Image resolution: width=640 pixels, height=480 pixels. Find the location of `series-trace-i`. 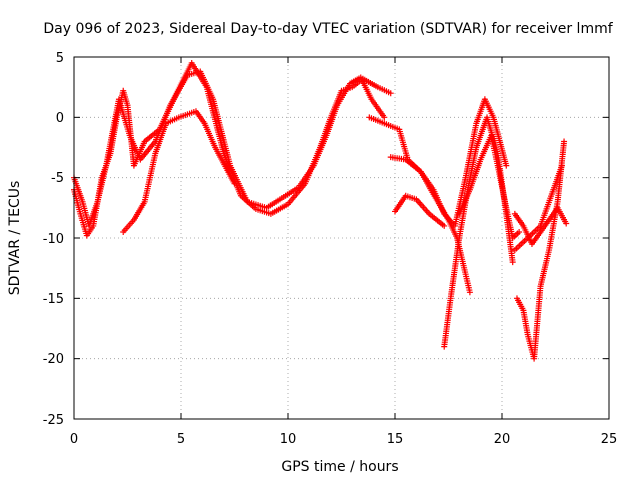

series-trace-i is located at coordinates (540, 250).